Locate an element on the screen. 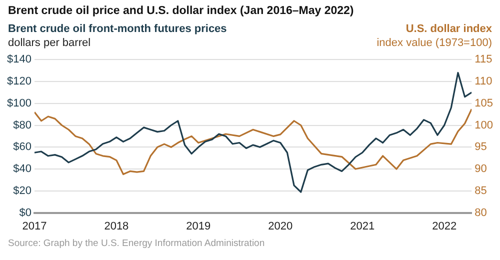 The width and height of the screenshot is (500, 260). source-note: Source: Graph by the U.S. Energy Information Administration is located at coordinates (136, 243).